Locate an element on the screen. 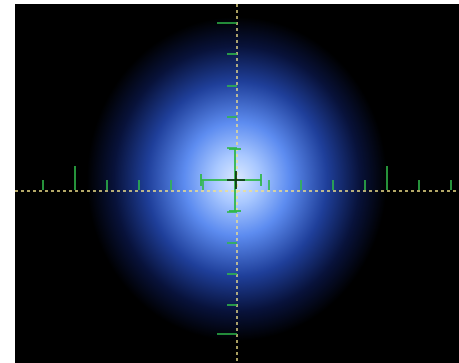 This screenshot has width=459, height=363. horizontal-scale is located at coordinates (247, 178).